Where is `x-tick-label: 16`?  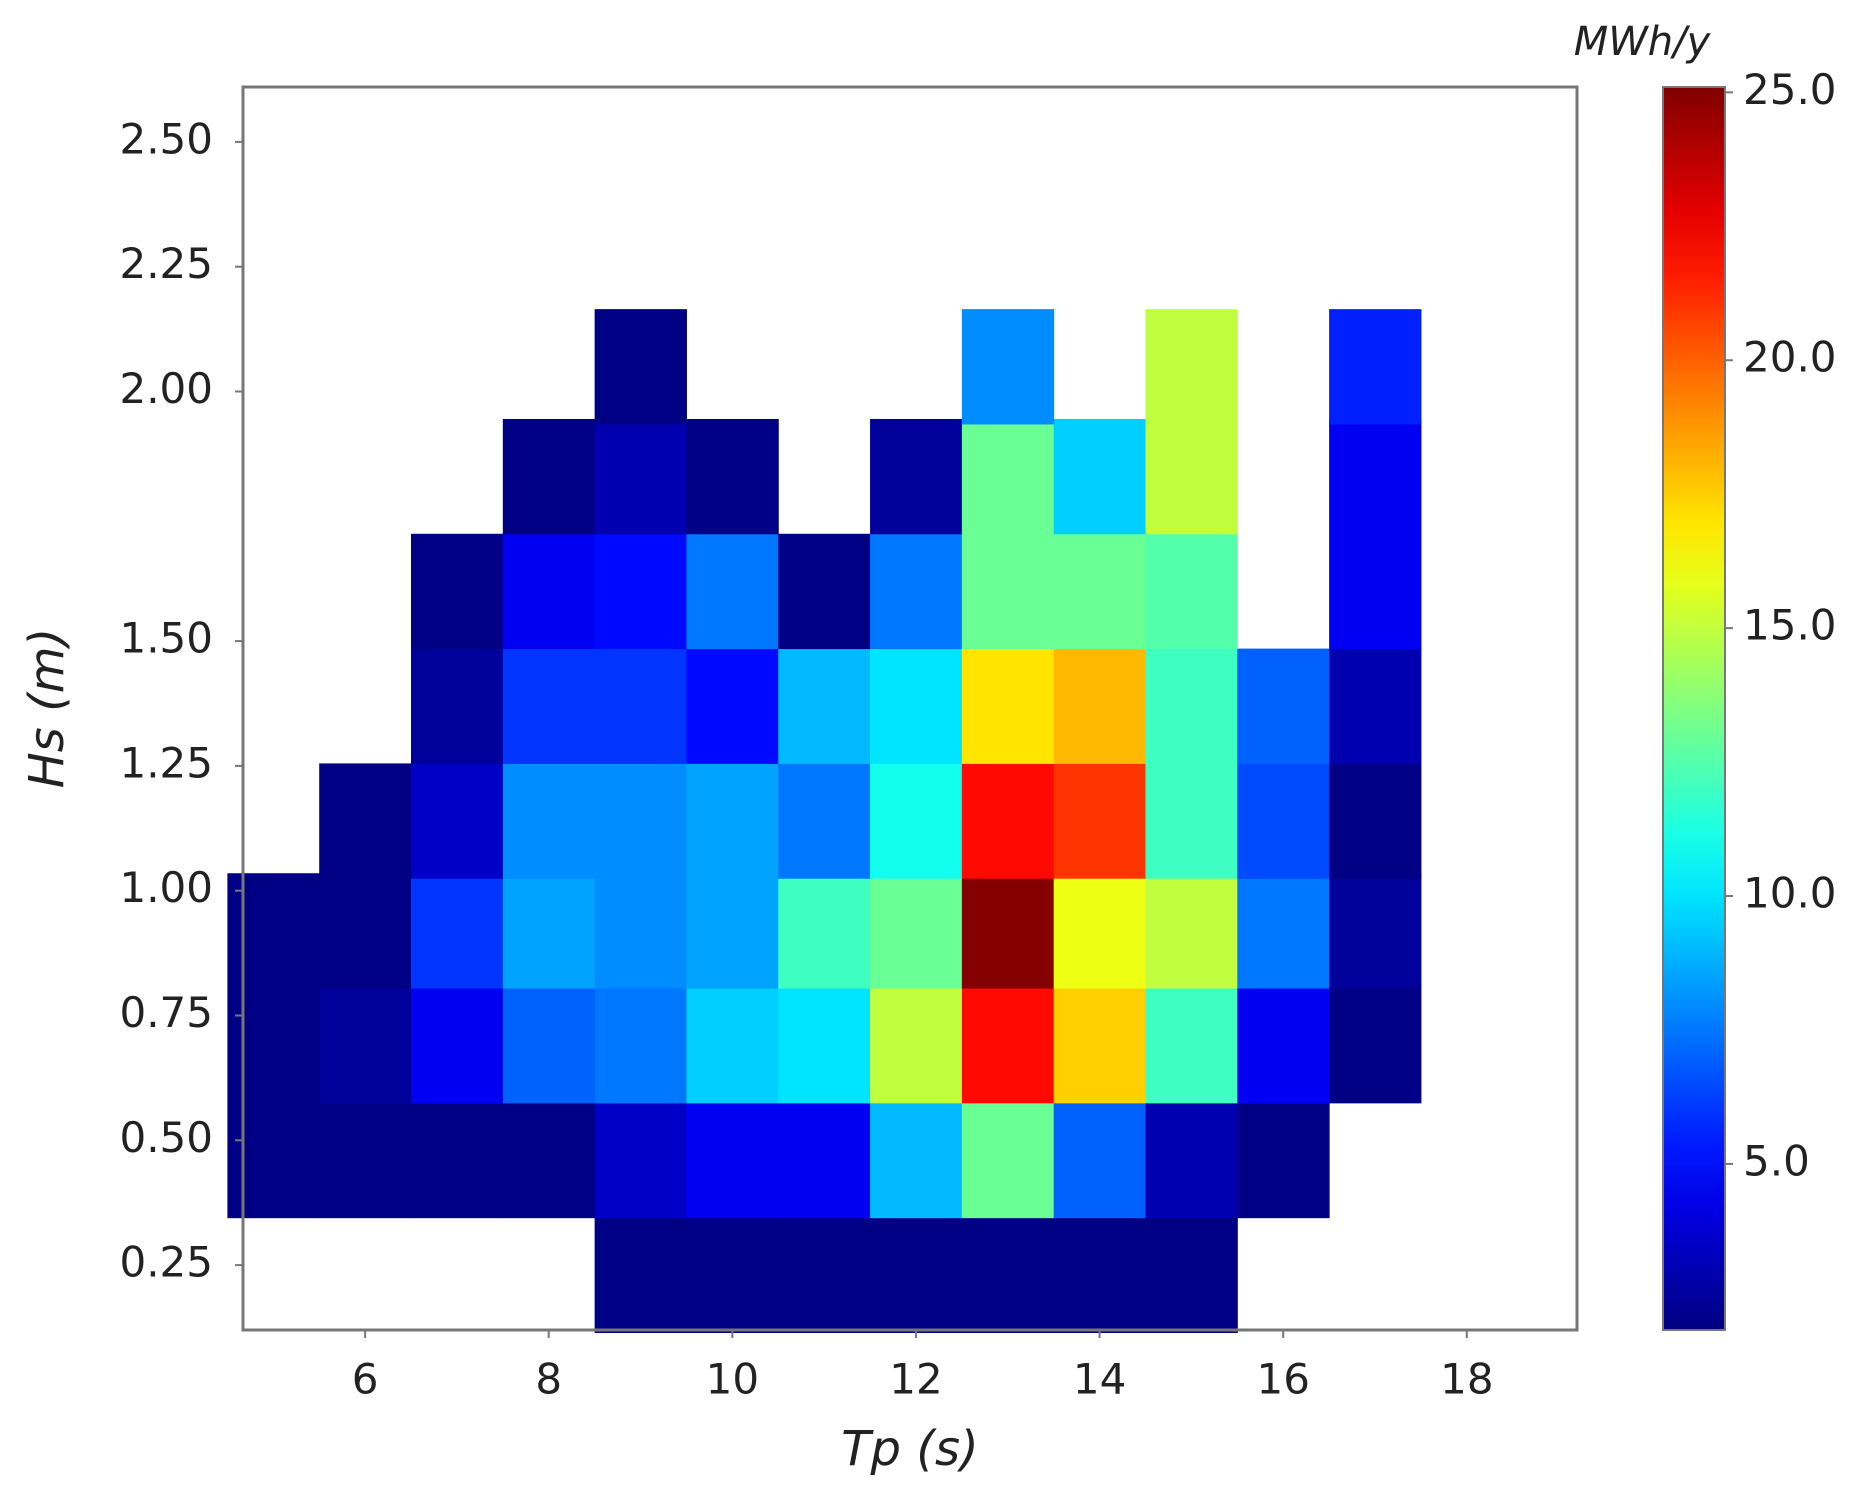 x-tick-label: 16 is located at coordinates (1282, 1379).